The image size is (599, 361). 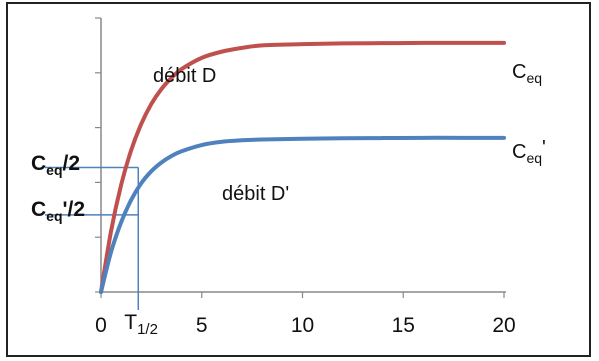 I want to click on x-ticks: 0 5 10 15 20, so click(x=305, y=314).